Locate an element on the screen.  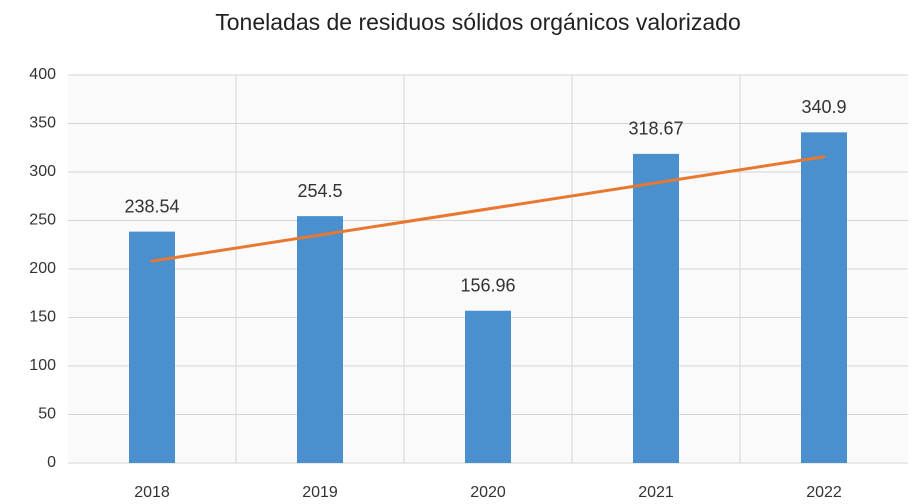
data-label: 238.54 is located at coordinates (151, 206).